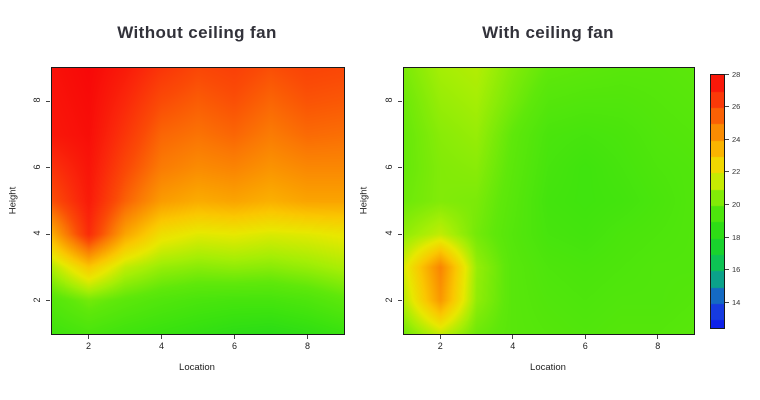  I want to click on y-tick-label-left: 4, so click(37, 233).